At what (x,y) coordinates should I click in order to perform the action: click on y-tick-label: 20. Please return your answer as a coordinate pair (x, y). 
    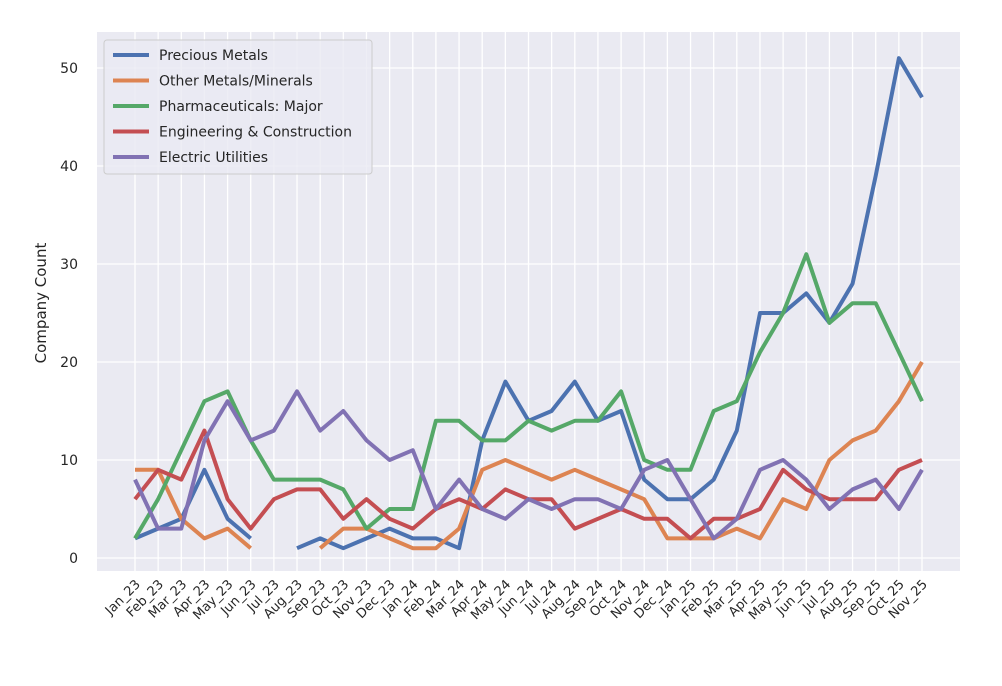
    Looking at the image, I should click on (69, 363).